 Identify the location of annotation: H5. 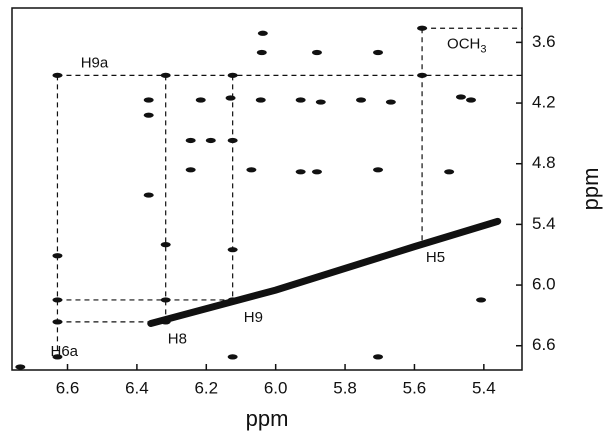
(435, 257).